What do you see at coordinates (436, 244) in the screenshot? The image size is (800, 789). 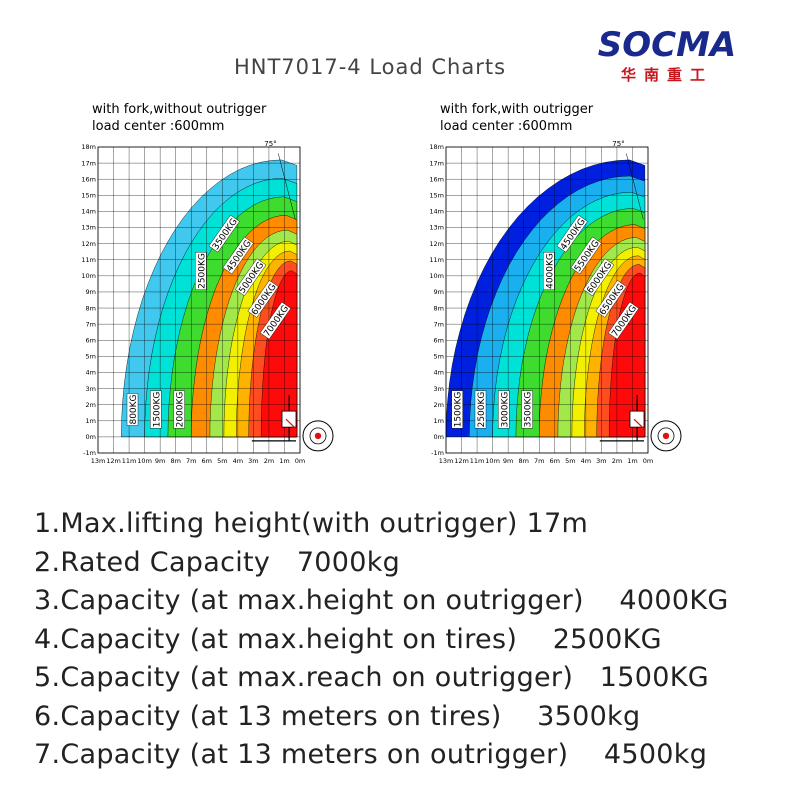 I see `y-tick-label: 12m` at bounding box center [436, 244].